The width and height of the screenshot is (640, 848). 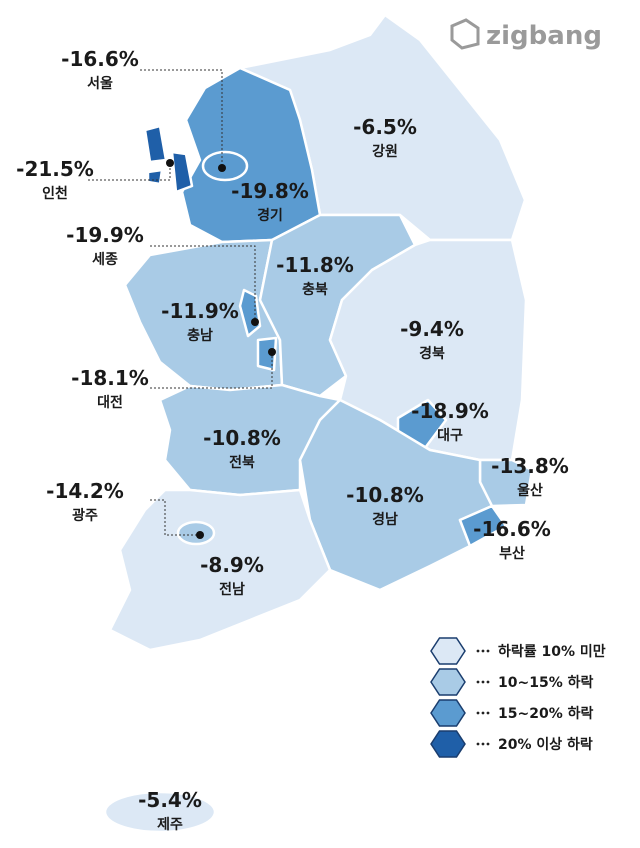 I want to click on region-name: 세종, so click(x=105, y=260).